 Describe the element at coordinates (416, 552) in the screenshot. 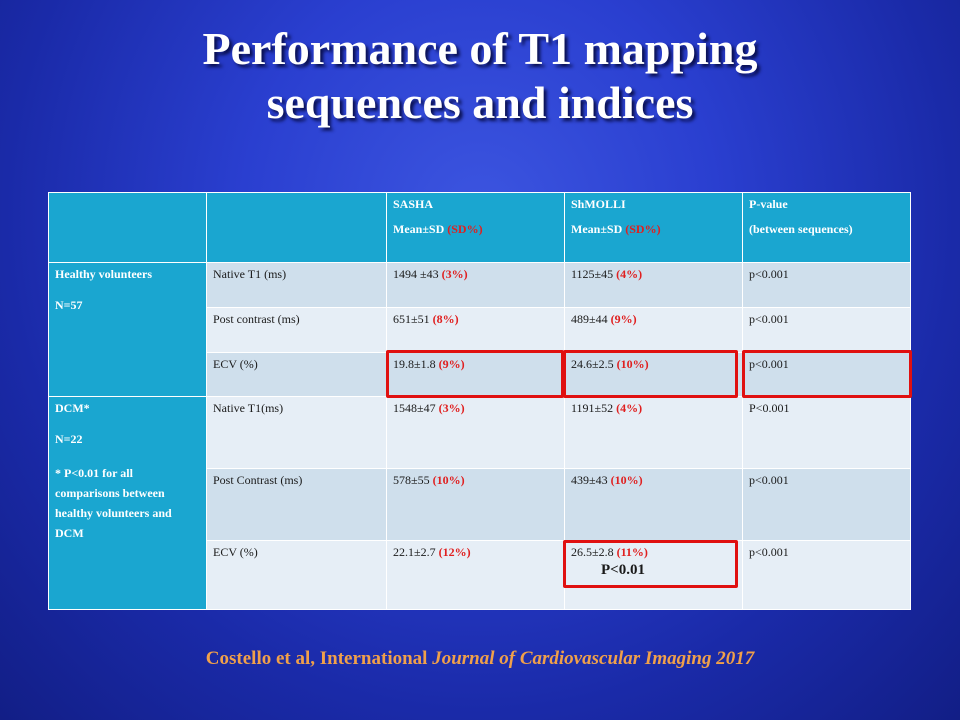

I see `sasha-value: 22.1±2.7` at that location.